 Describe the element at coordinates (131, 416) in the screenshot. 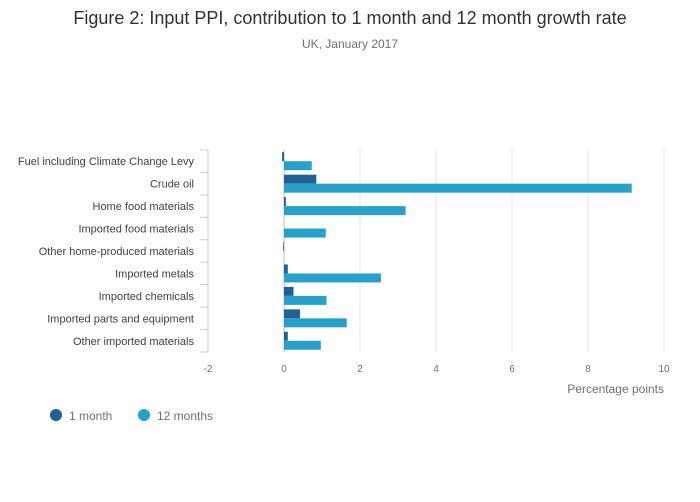

I see `legend: 1 month 12 months` at that location.